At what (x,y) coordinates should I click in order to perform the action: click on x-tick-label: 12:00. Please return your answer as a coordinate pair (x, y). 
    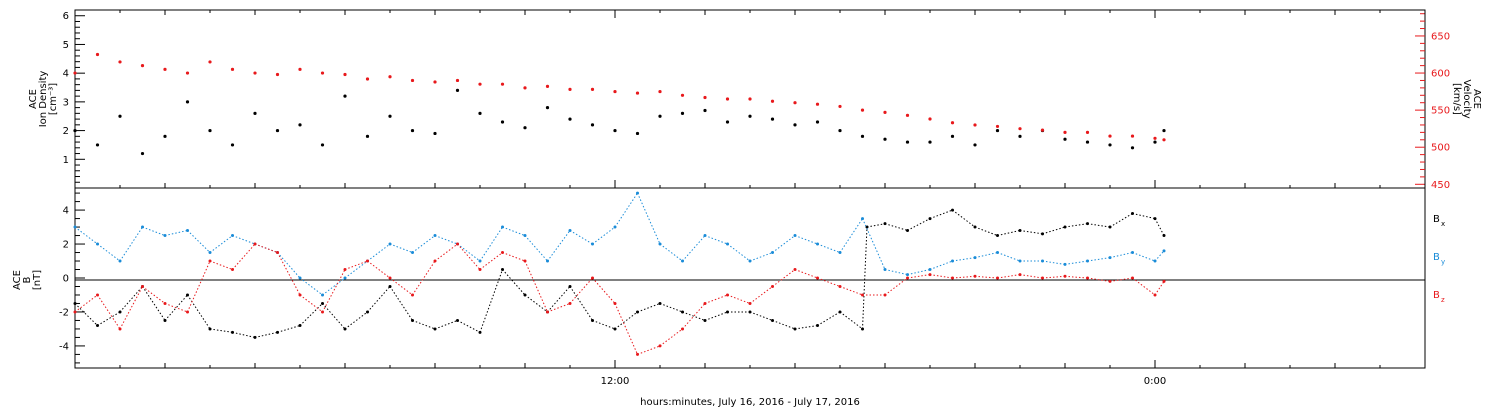
    Looking at the image, I should click on (615, 381).